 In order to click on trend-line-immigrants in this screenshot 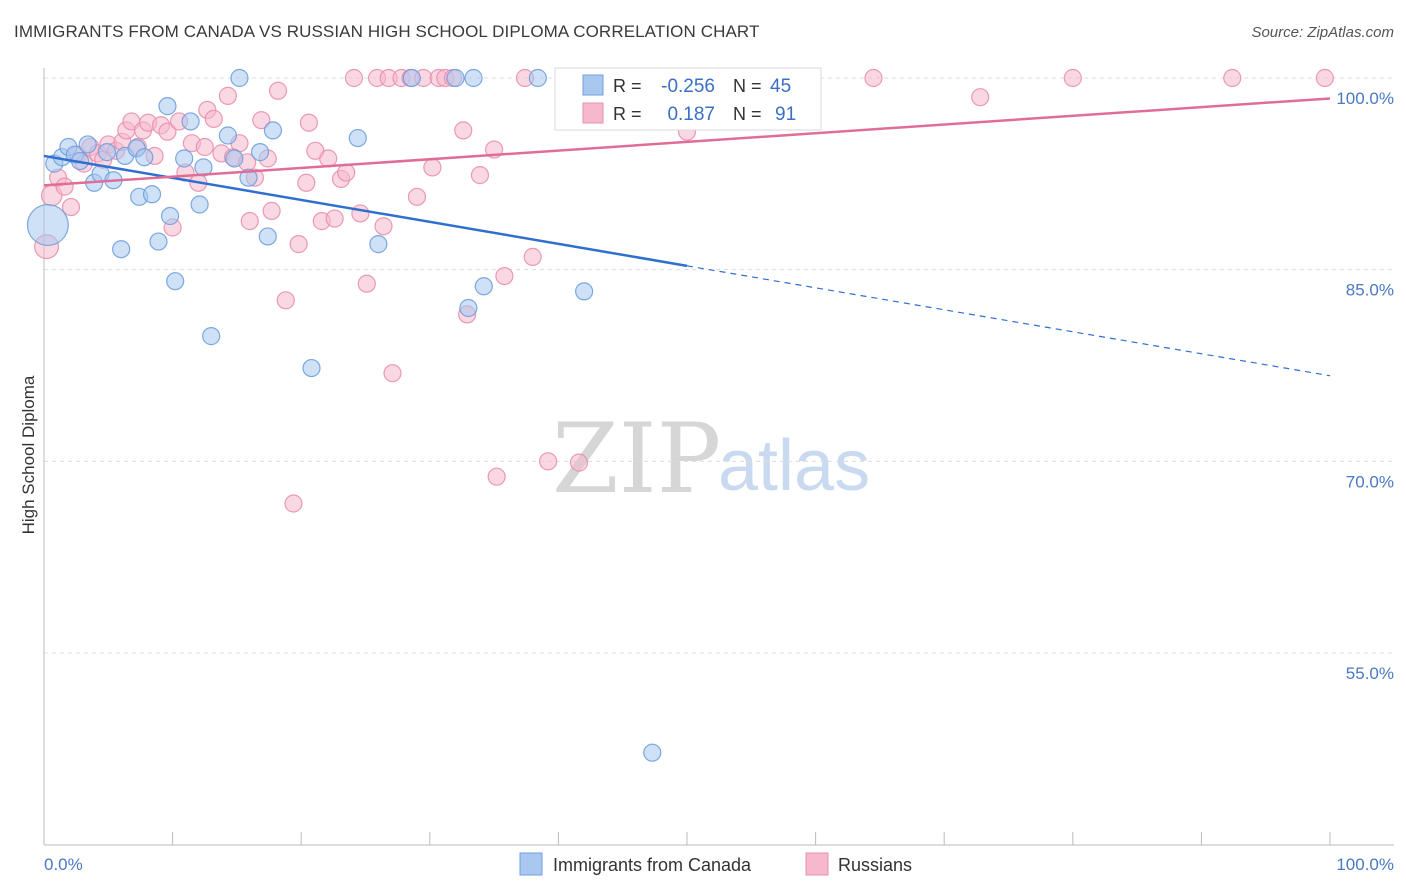, I will do `click(365, 211)`.